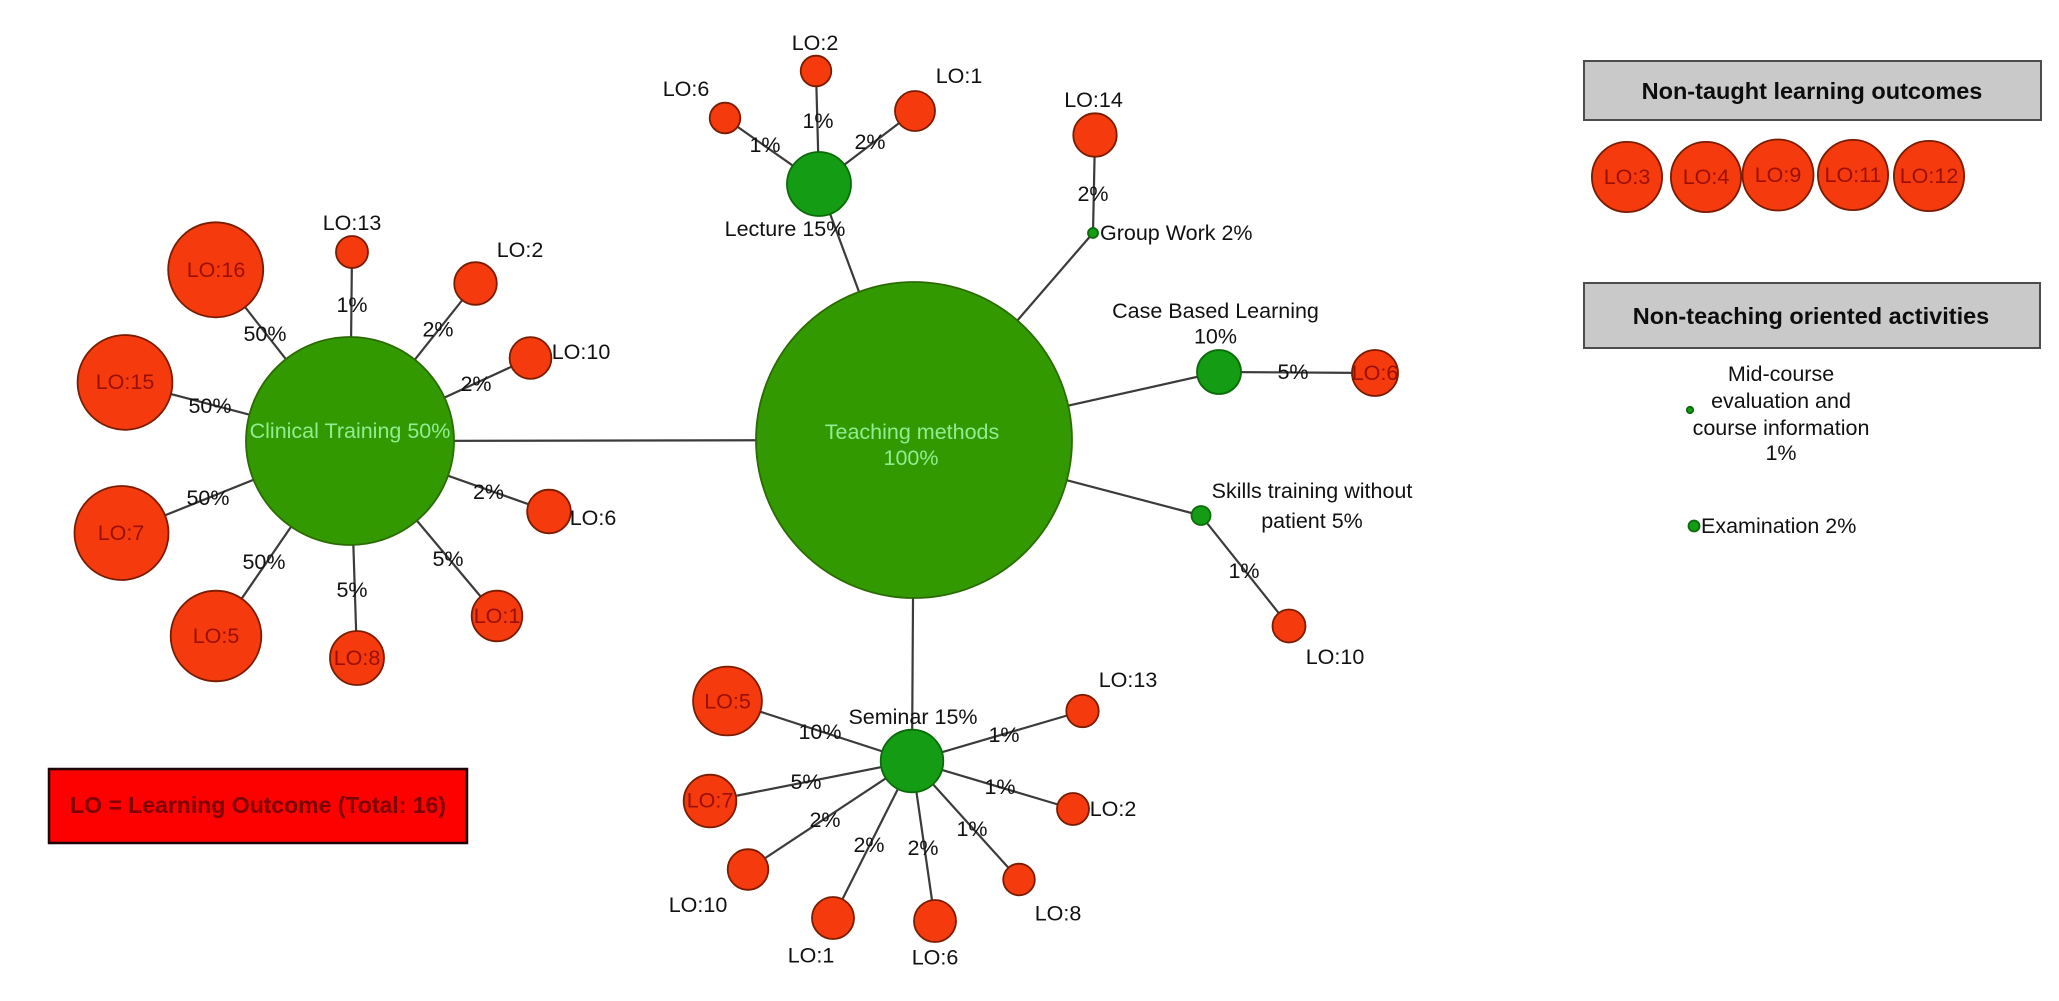 This screenshot has height=1001, width=2059. I want to click on svg-text: course information, so click(1781, 428).